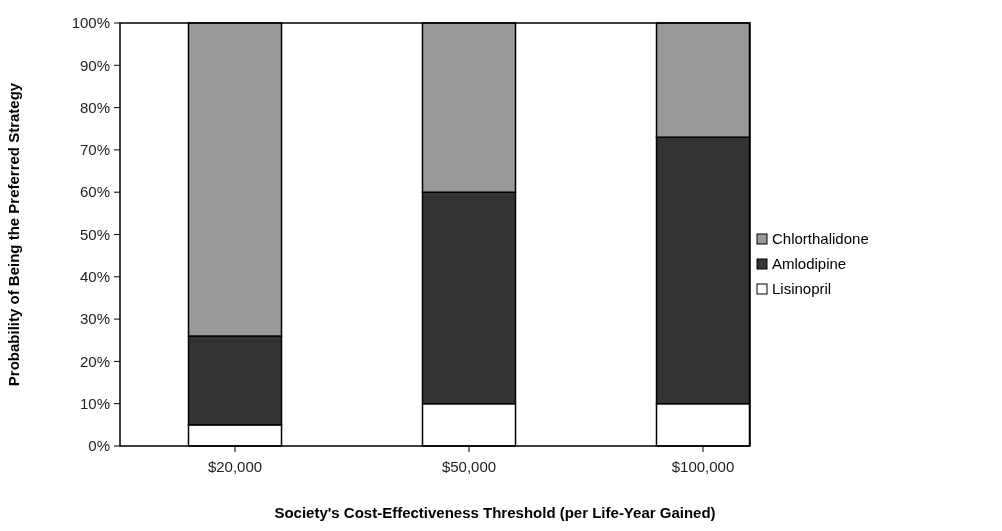 The height and width of the screenshot is (531, 1002). What do you see at coordinates (809, 264) in the screenshot?
I see `legend-label: Amlodipine` at bounding box center [809, 264].